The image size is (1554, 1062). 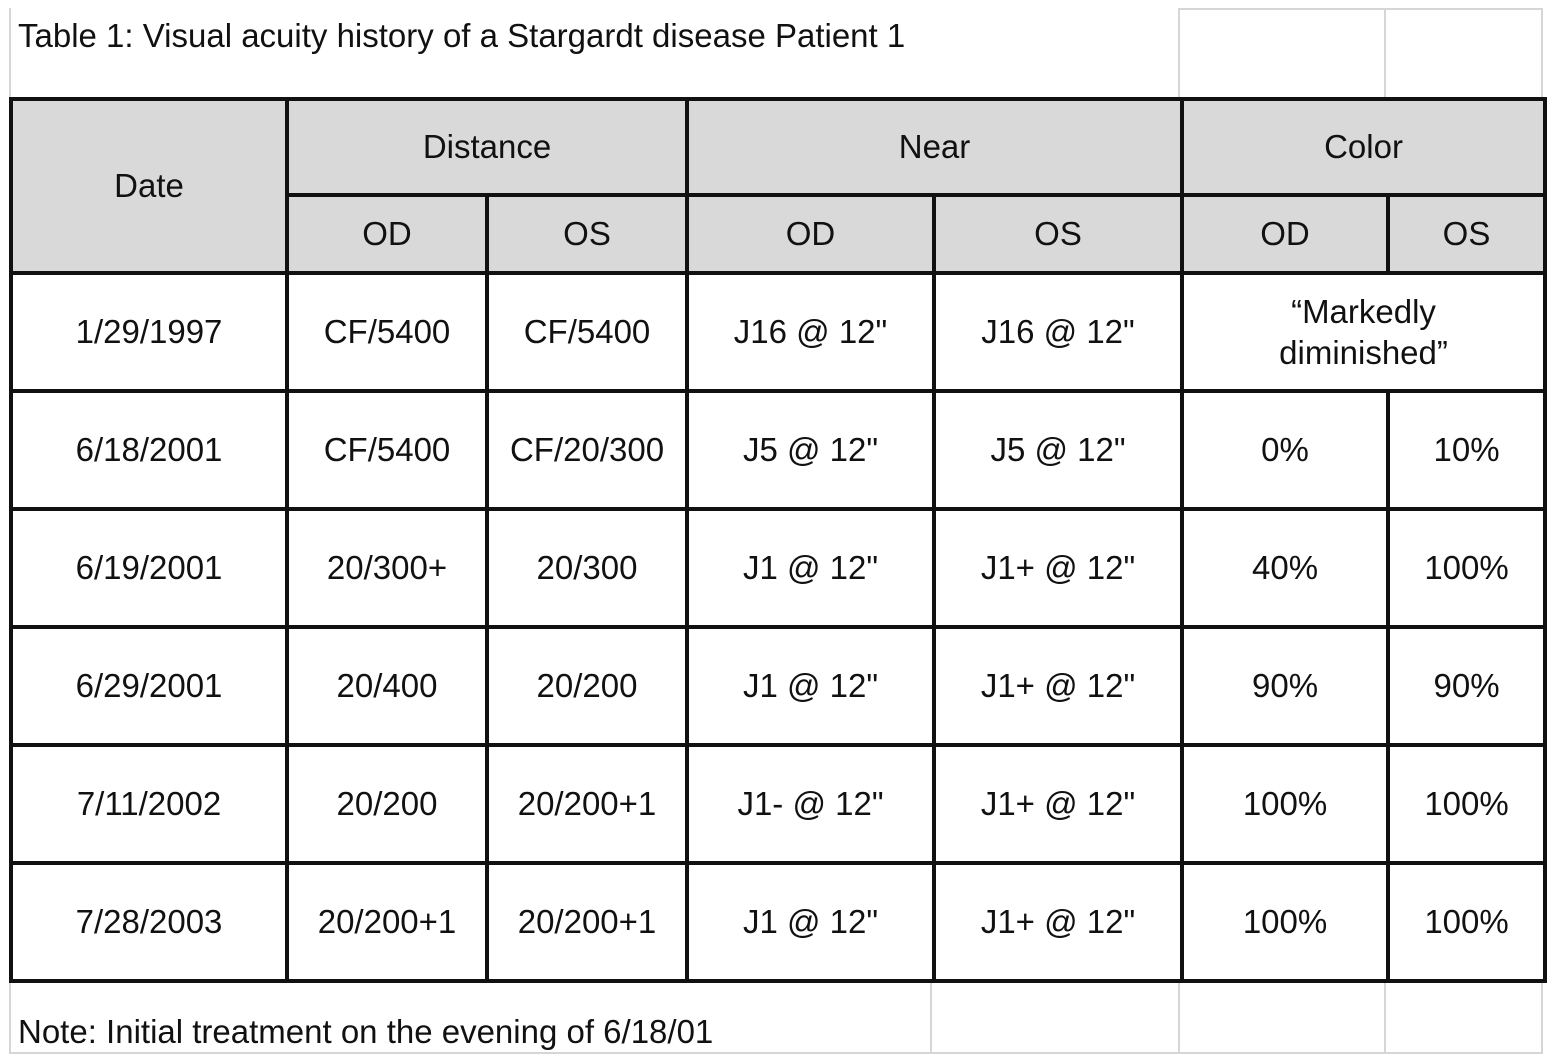 What do you see at coordinates (487, 147) in the screenshot?
I see `header-distance: Distance` at bounding box center [487, 147].